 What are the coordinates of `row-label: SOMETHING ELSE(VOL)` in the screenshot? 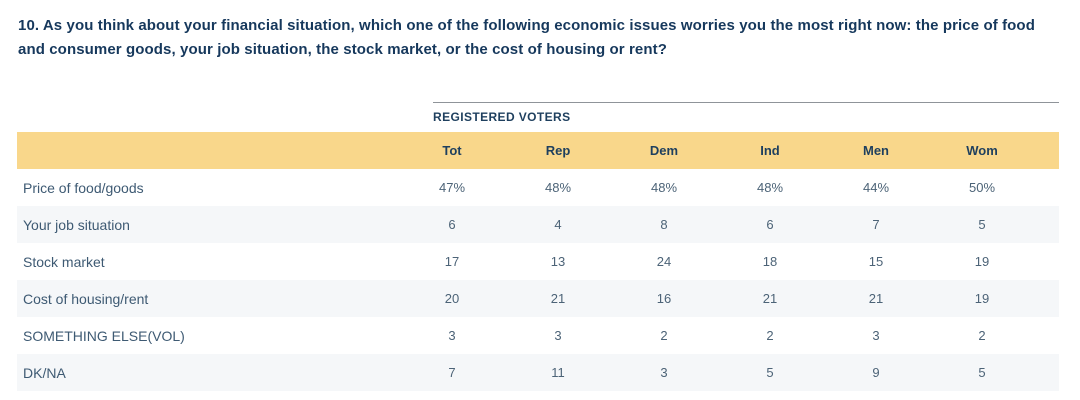 It's located at (104, 335).